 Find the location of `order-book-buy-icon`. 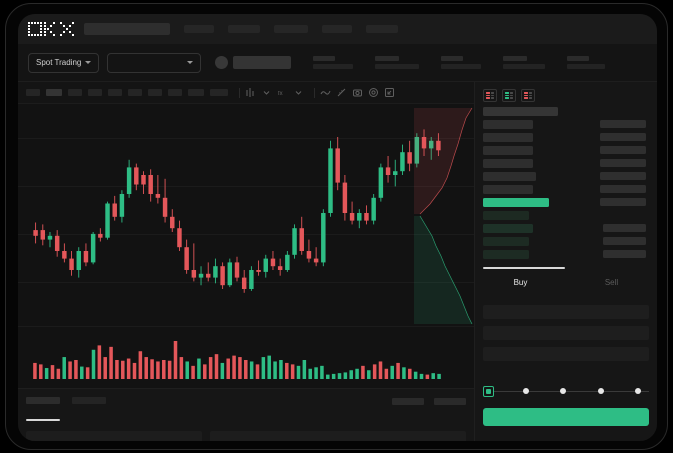

order-book-buy-icon is located at coordinates (509, 95).